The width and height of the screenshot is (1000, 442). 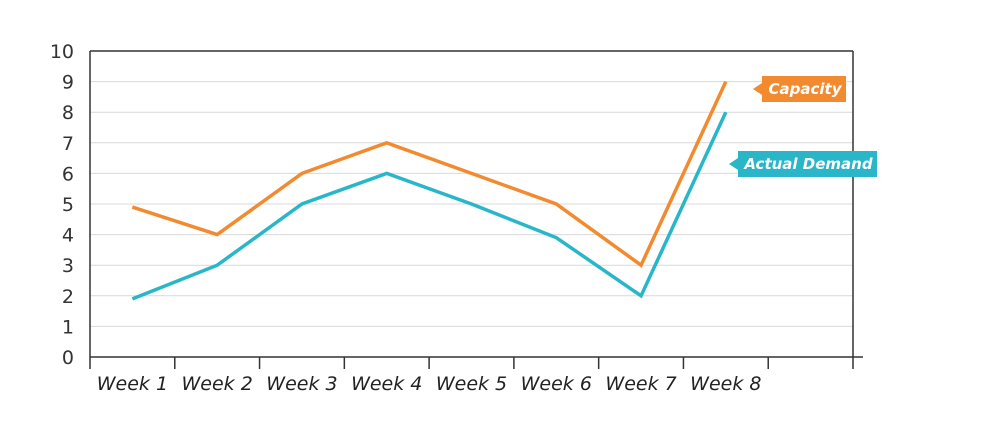 What do you see at coordinates (301, 384) in the screenshot?
I see `x-tick-label: Week 3` at bounding box center [301, 384].